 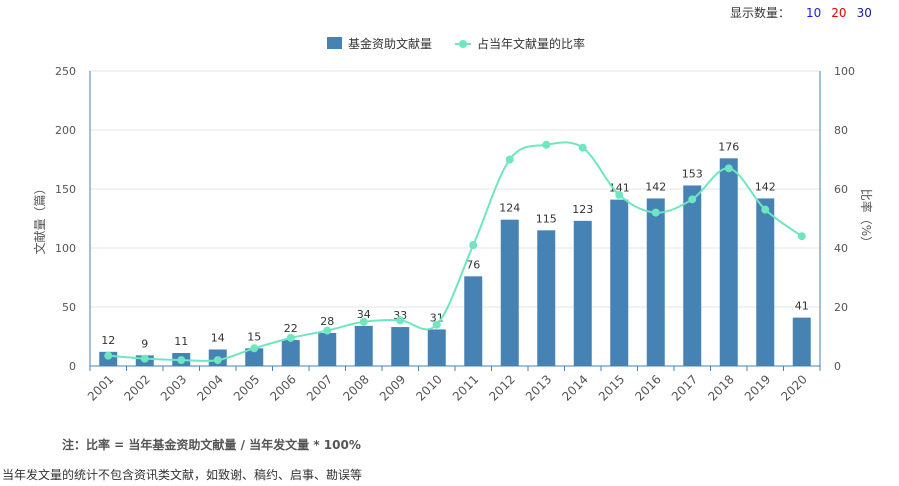 I want to click on bar-value-label: 123, so click(x=582, y=209).